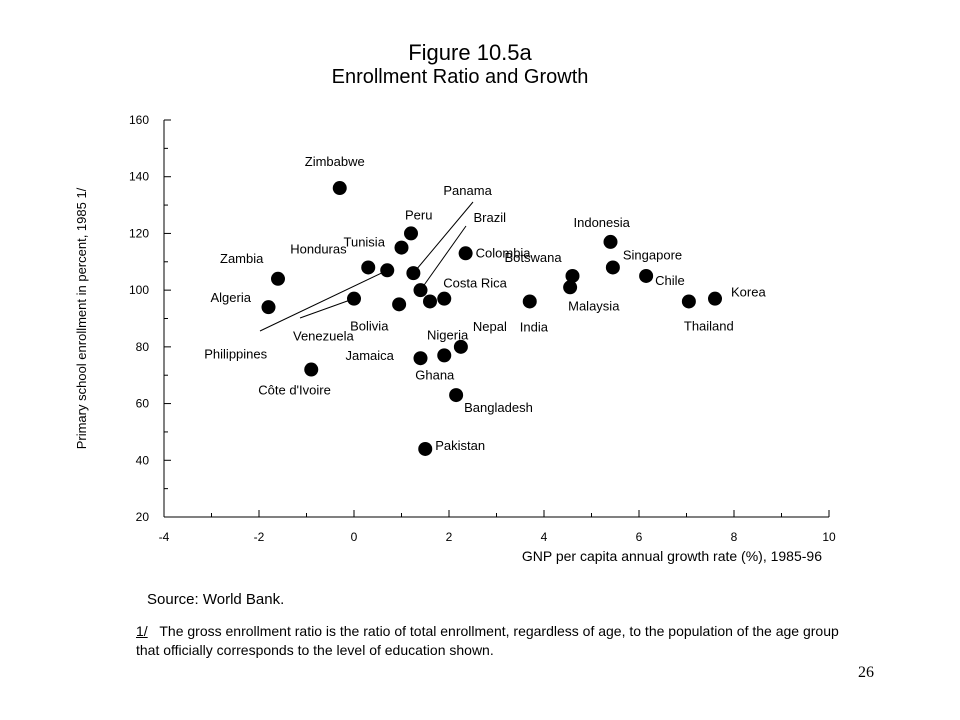  What do you see at coordinates (602, 222) in the screenshot?
I see `point-label: Indonesia` at bounding box center [602, 222].